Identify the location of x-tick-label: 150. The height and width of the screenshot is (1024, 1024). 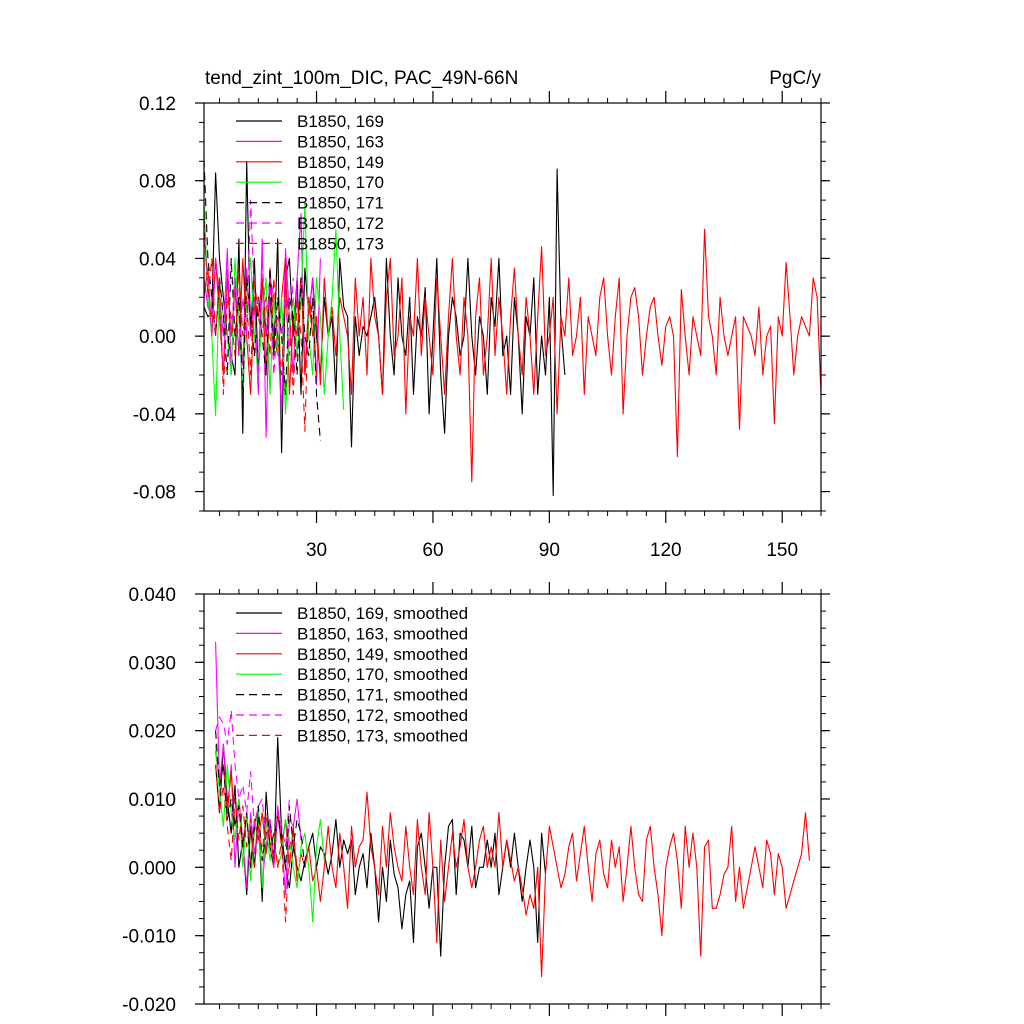
(782, 550).